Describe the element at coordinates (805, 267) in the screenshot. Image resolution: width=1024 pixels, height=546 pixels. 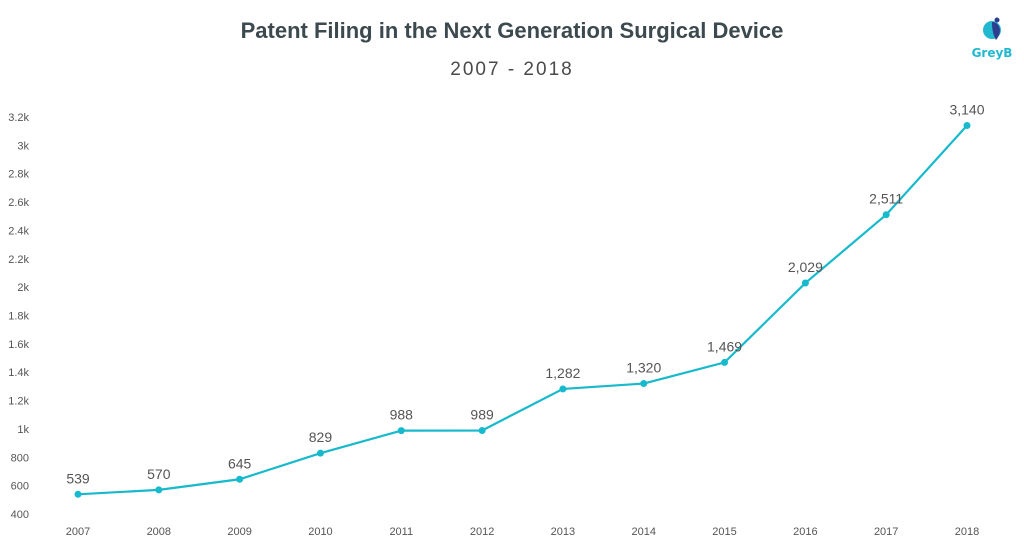
I see `data-label: 2,029` at that location.